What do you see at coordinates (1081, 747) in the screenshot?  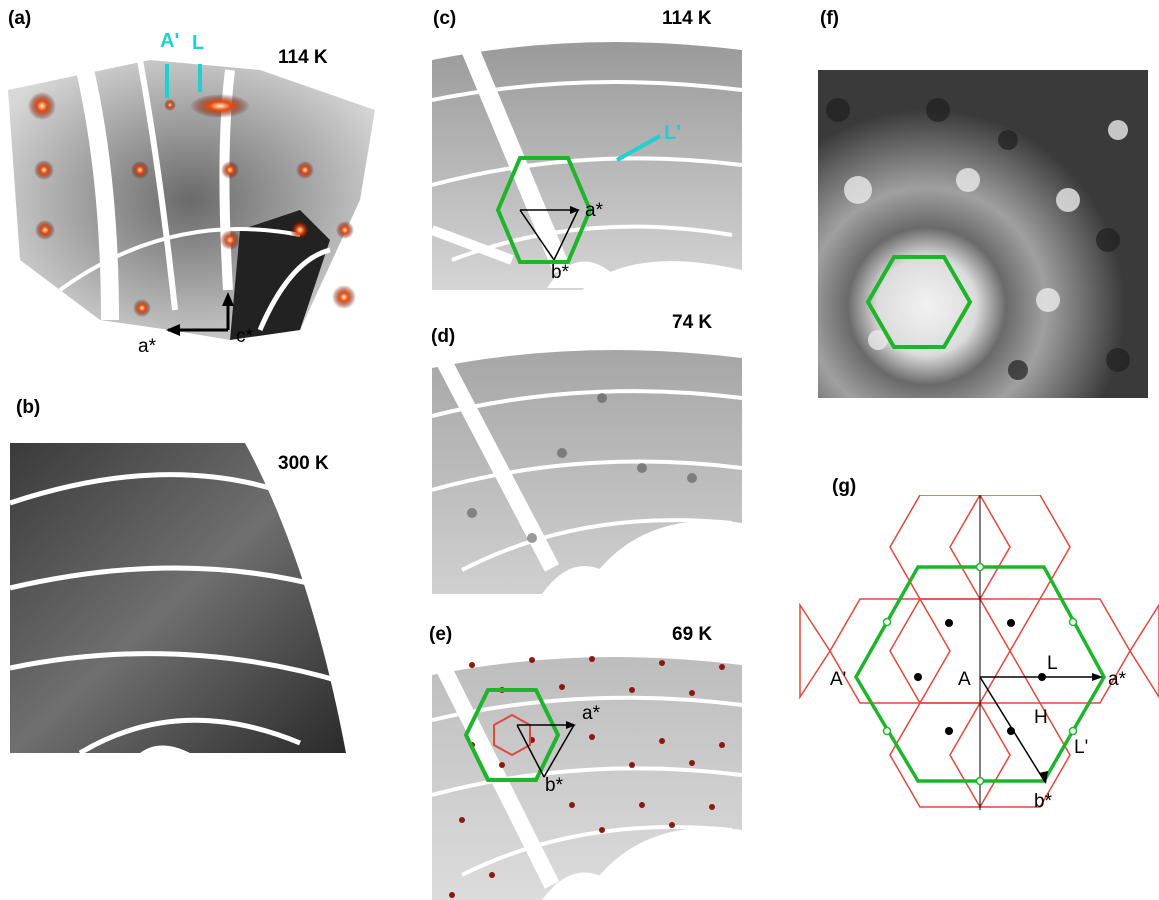 I see `point-label-l-prime: L'` at bounding box center [1081, 747].